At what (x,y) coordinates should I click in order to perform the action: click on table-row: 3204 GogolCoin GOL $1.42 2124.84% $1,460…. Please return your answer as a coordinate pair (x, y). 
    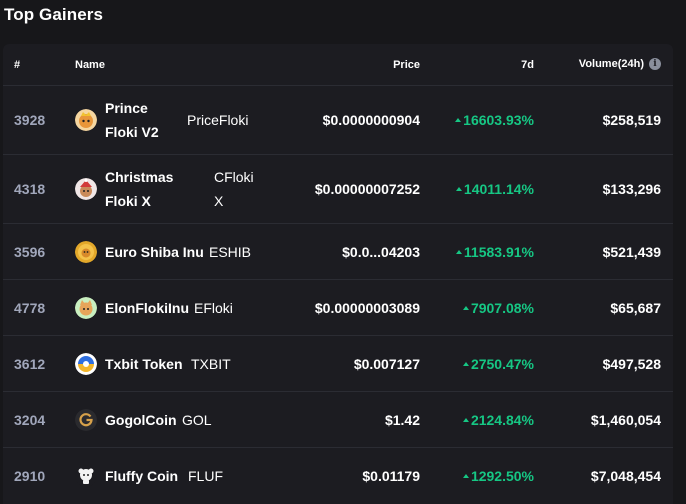
    Looking at the image, I should click on (338, 420).